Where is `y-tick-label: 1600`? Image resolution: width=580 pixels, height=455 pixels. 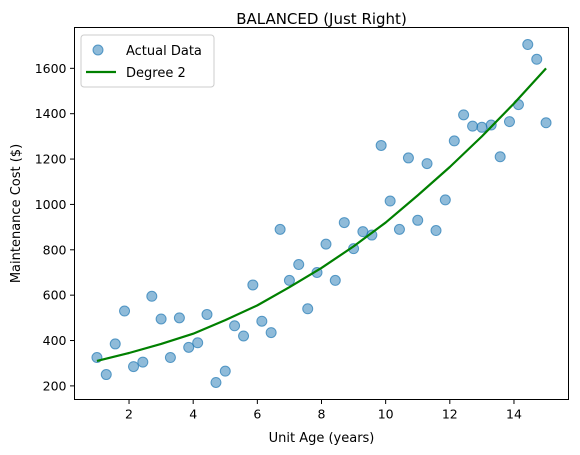
y-tick-label: 1600 is located at coordinates (51, 68).